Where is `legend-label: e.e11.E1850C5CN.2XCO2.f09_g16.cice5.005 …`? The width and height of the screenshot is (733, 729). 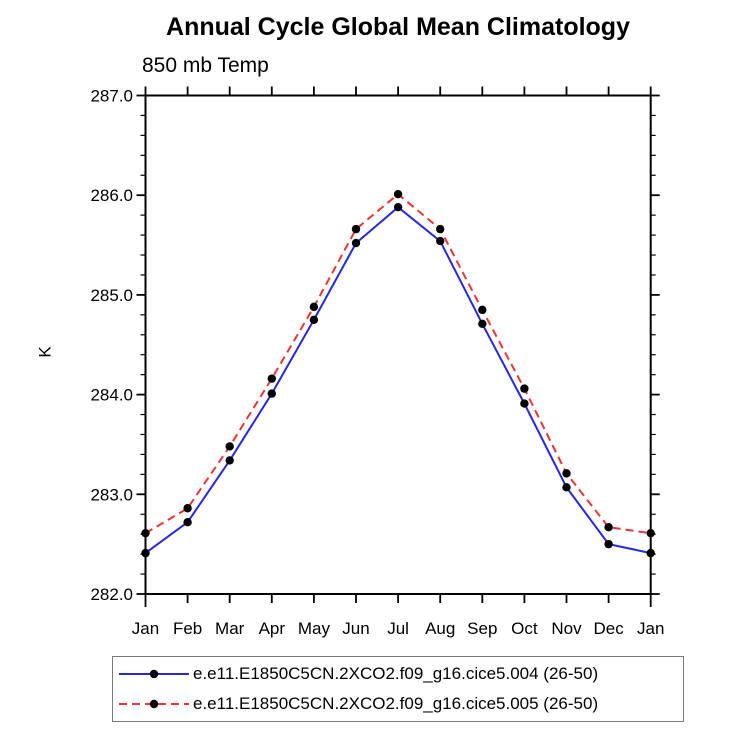 legend-label: e.e11.E1850C5CN.2XCO2.f09_g16.cice5.005 … is located at coordinates (396, 703).